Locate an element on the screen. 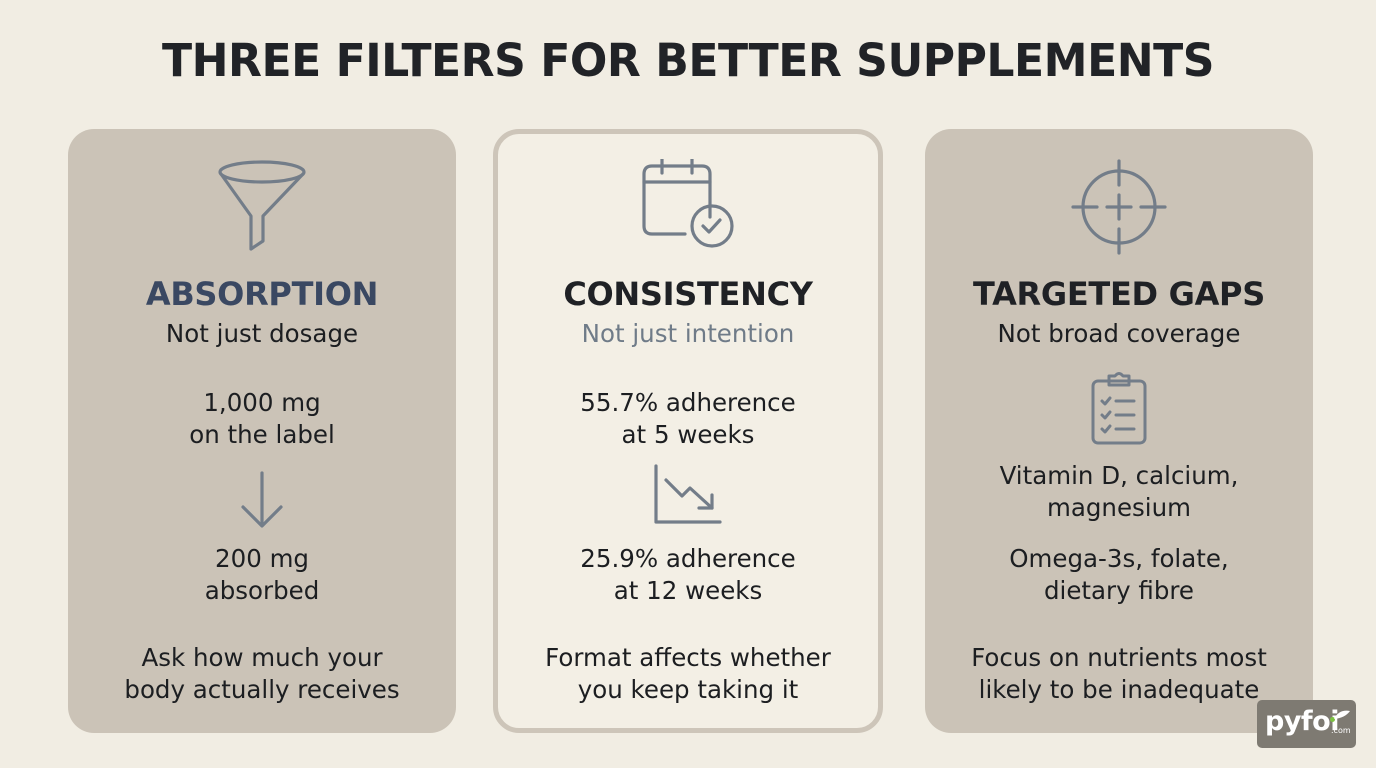  footer-line-1: Ask how much your is located at coordinates (262, 657).